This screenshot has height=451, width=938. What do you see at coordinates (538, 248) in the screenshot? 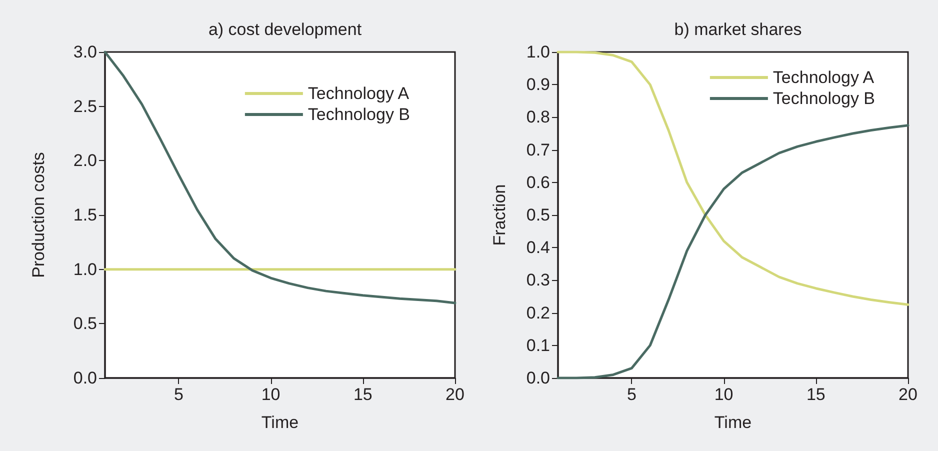
I see `y-tick-label: 0.4` at bounding box center [538, 248].